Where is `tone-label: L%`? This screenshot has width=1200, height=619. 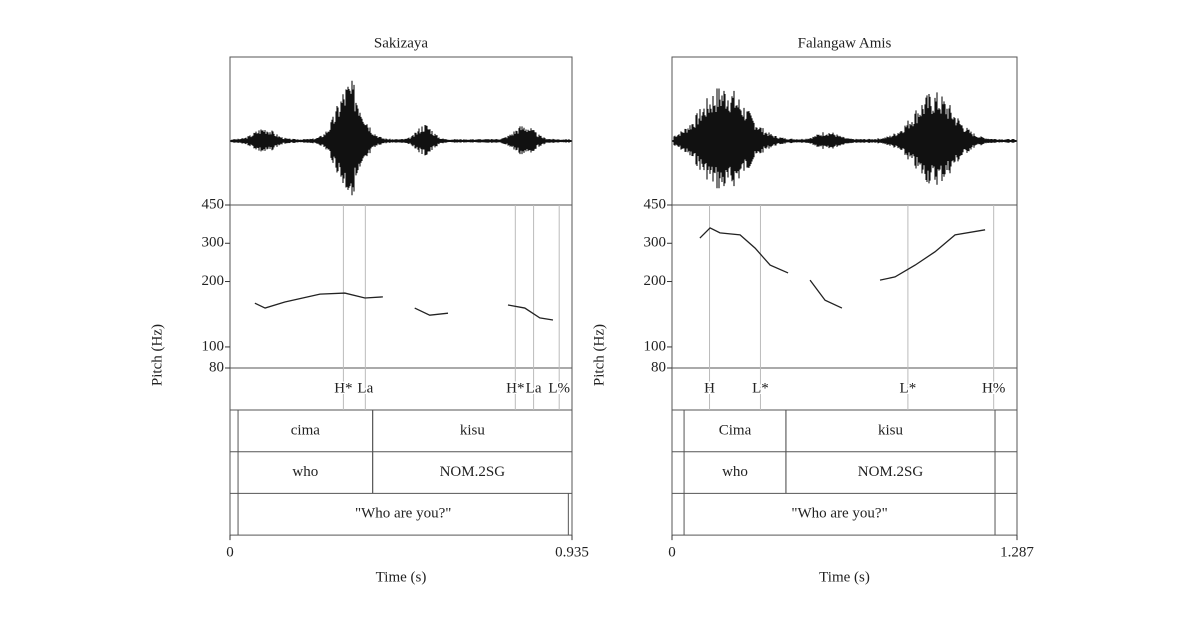 tone-label: L% is located at coordinates (559, 388).